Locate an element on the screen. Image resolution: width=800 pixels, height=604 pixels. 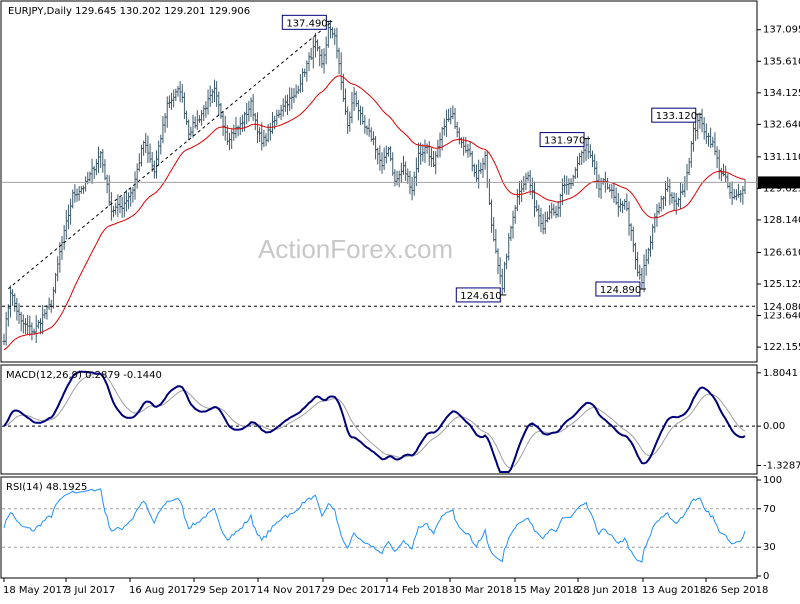
support-badge-label: 124.080 is located at coordinates (781, 307).